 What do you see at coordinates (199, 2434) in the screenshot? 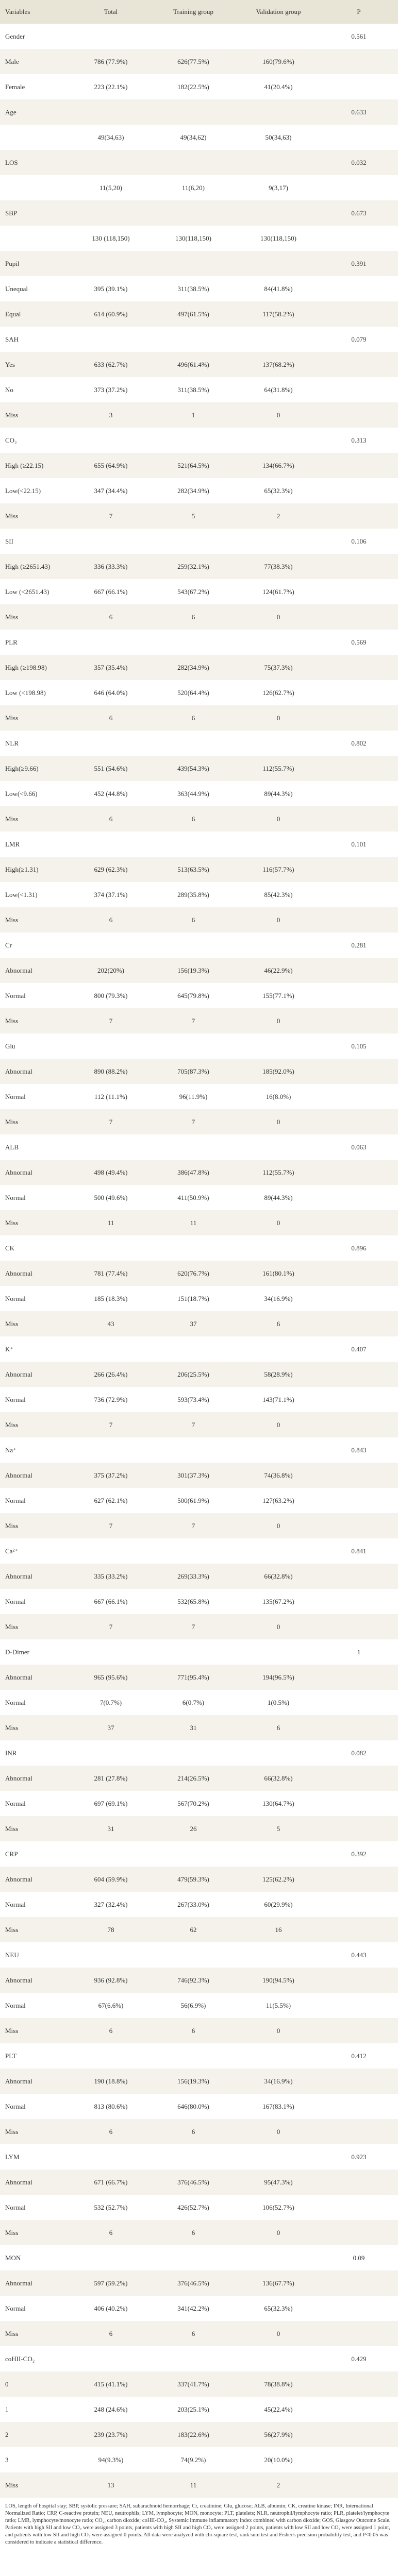
I see `table-row: 2 239 (23.7%) 183(22.6%) 56(27.9%)` at bounding box center [199, 2434].